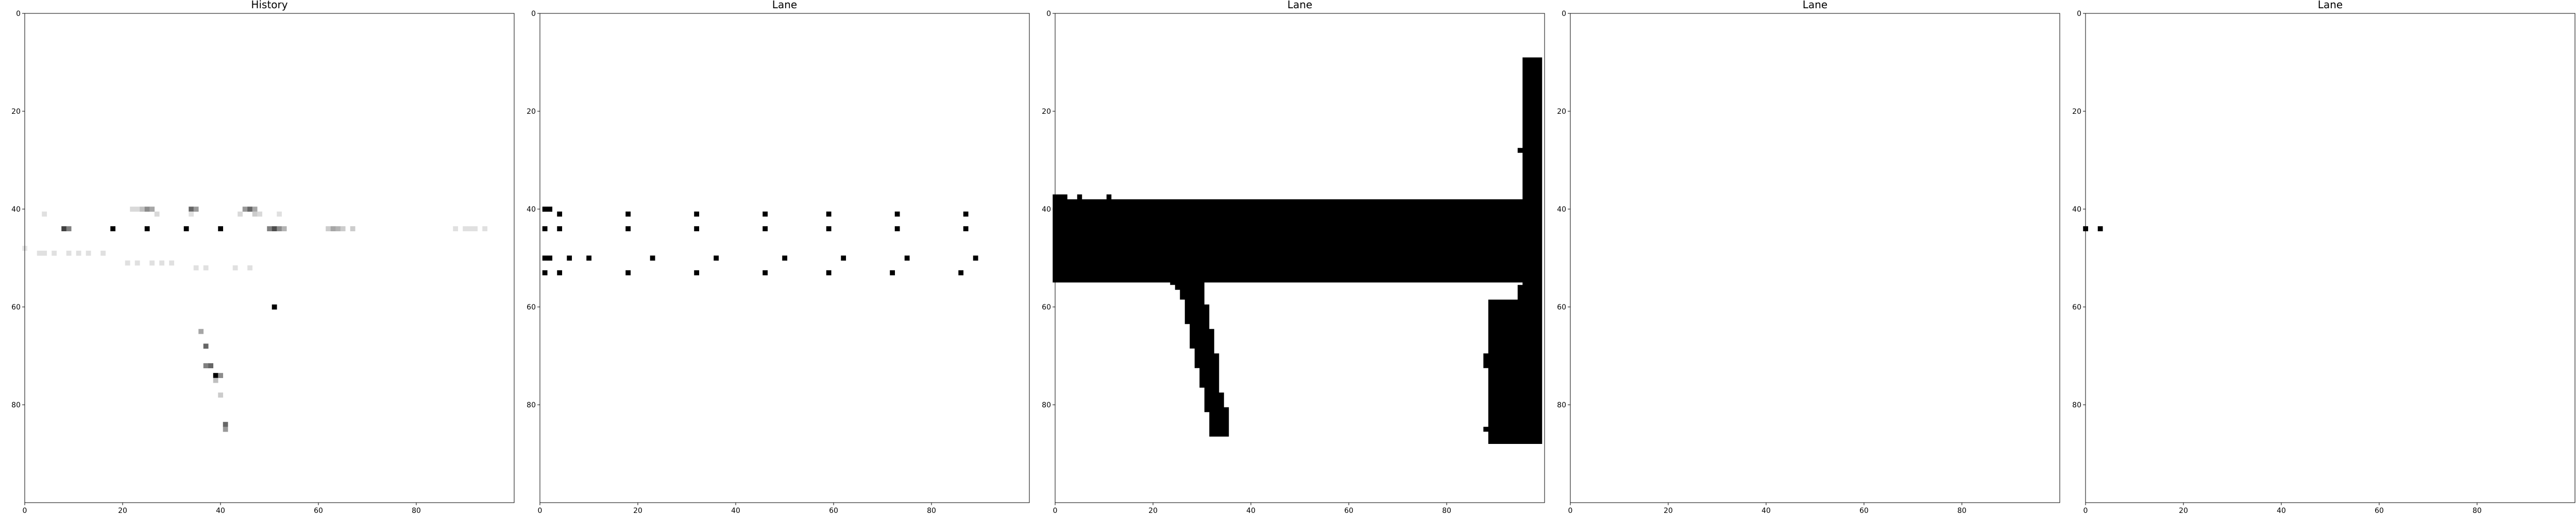 The height and width of the screenshot is (515, 2576). Describe the element at coordinates (1290, 239) in the screenshot. I see `heatmap-region` at that location.